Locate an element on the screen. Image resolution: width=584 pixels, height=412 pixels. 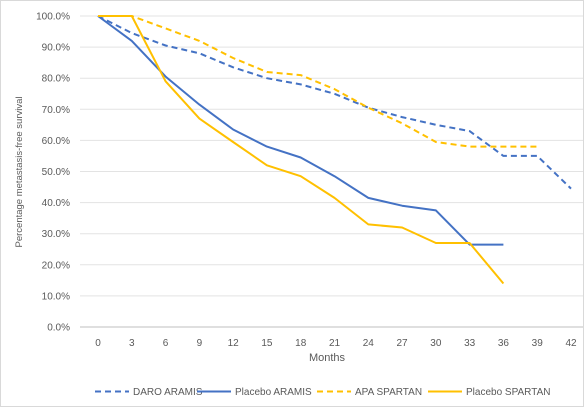
x-tick-label: 9 is located at coordinates (200, 343).